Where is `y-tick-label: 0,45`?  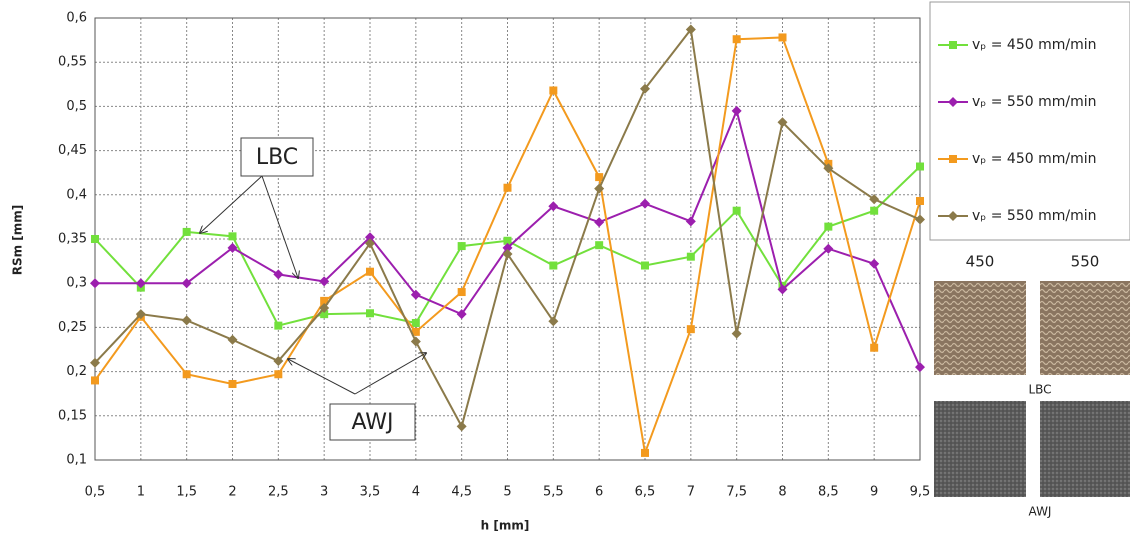
y-tick-label: 0,45 is located at coordinates (72, 150).